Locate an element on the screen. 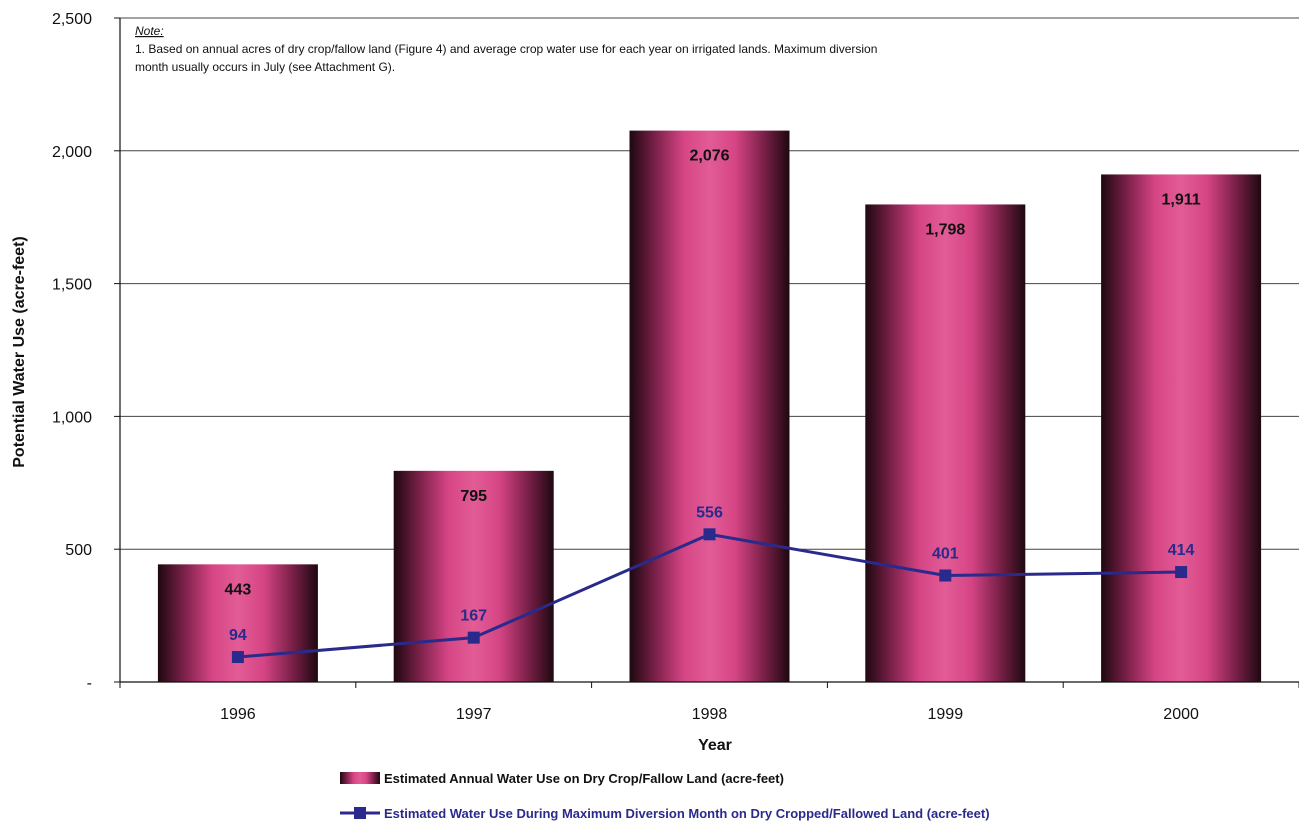 Image resolution: width=1299 pixels, height=830 pixels. x-tick-label: 1997 is located at coordinates (474, 714).